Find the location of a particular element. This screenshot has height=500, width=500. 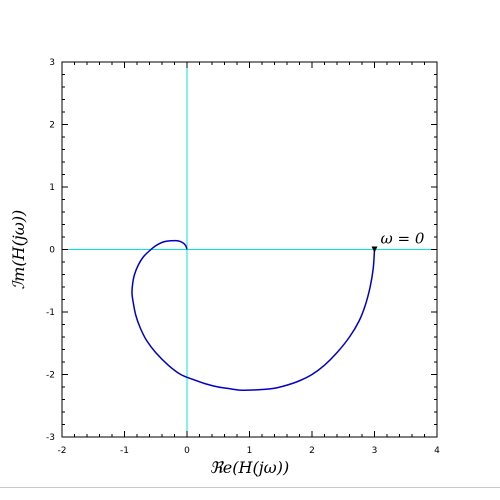

y-tick-label: -2 is located at coordinates (50, 376).